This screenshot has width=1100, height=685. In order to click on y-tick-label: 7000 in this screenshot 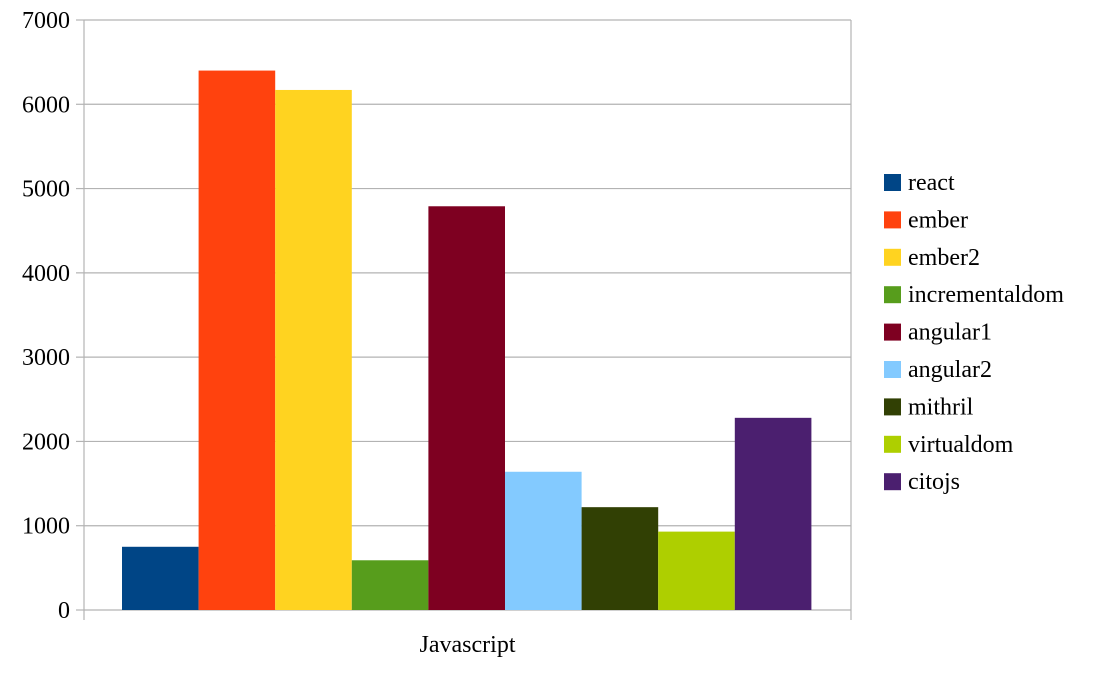, I will do `click(46, 21)`.